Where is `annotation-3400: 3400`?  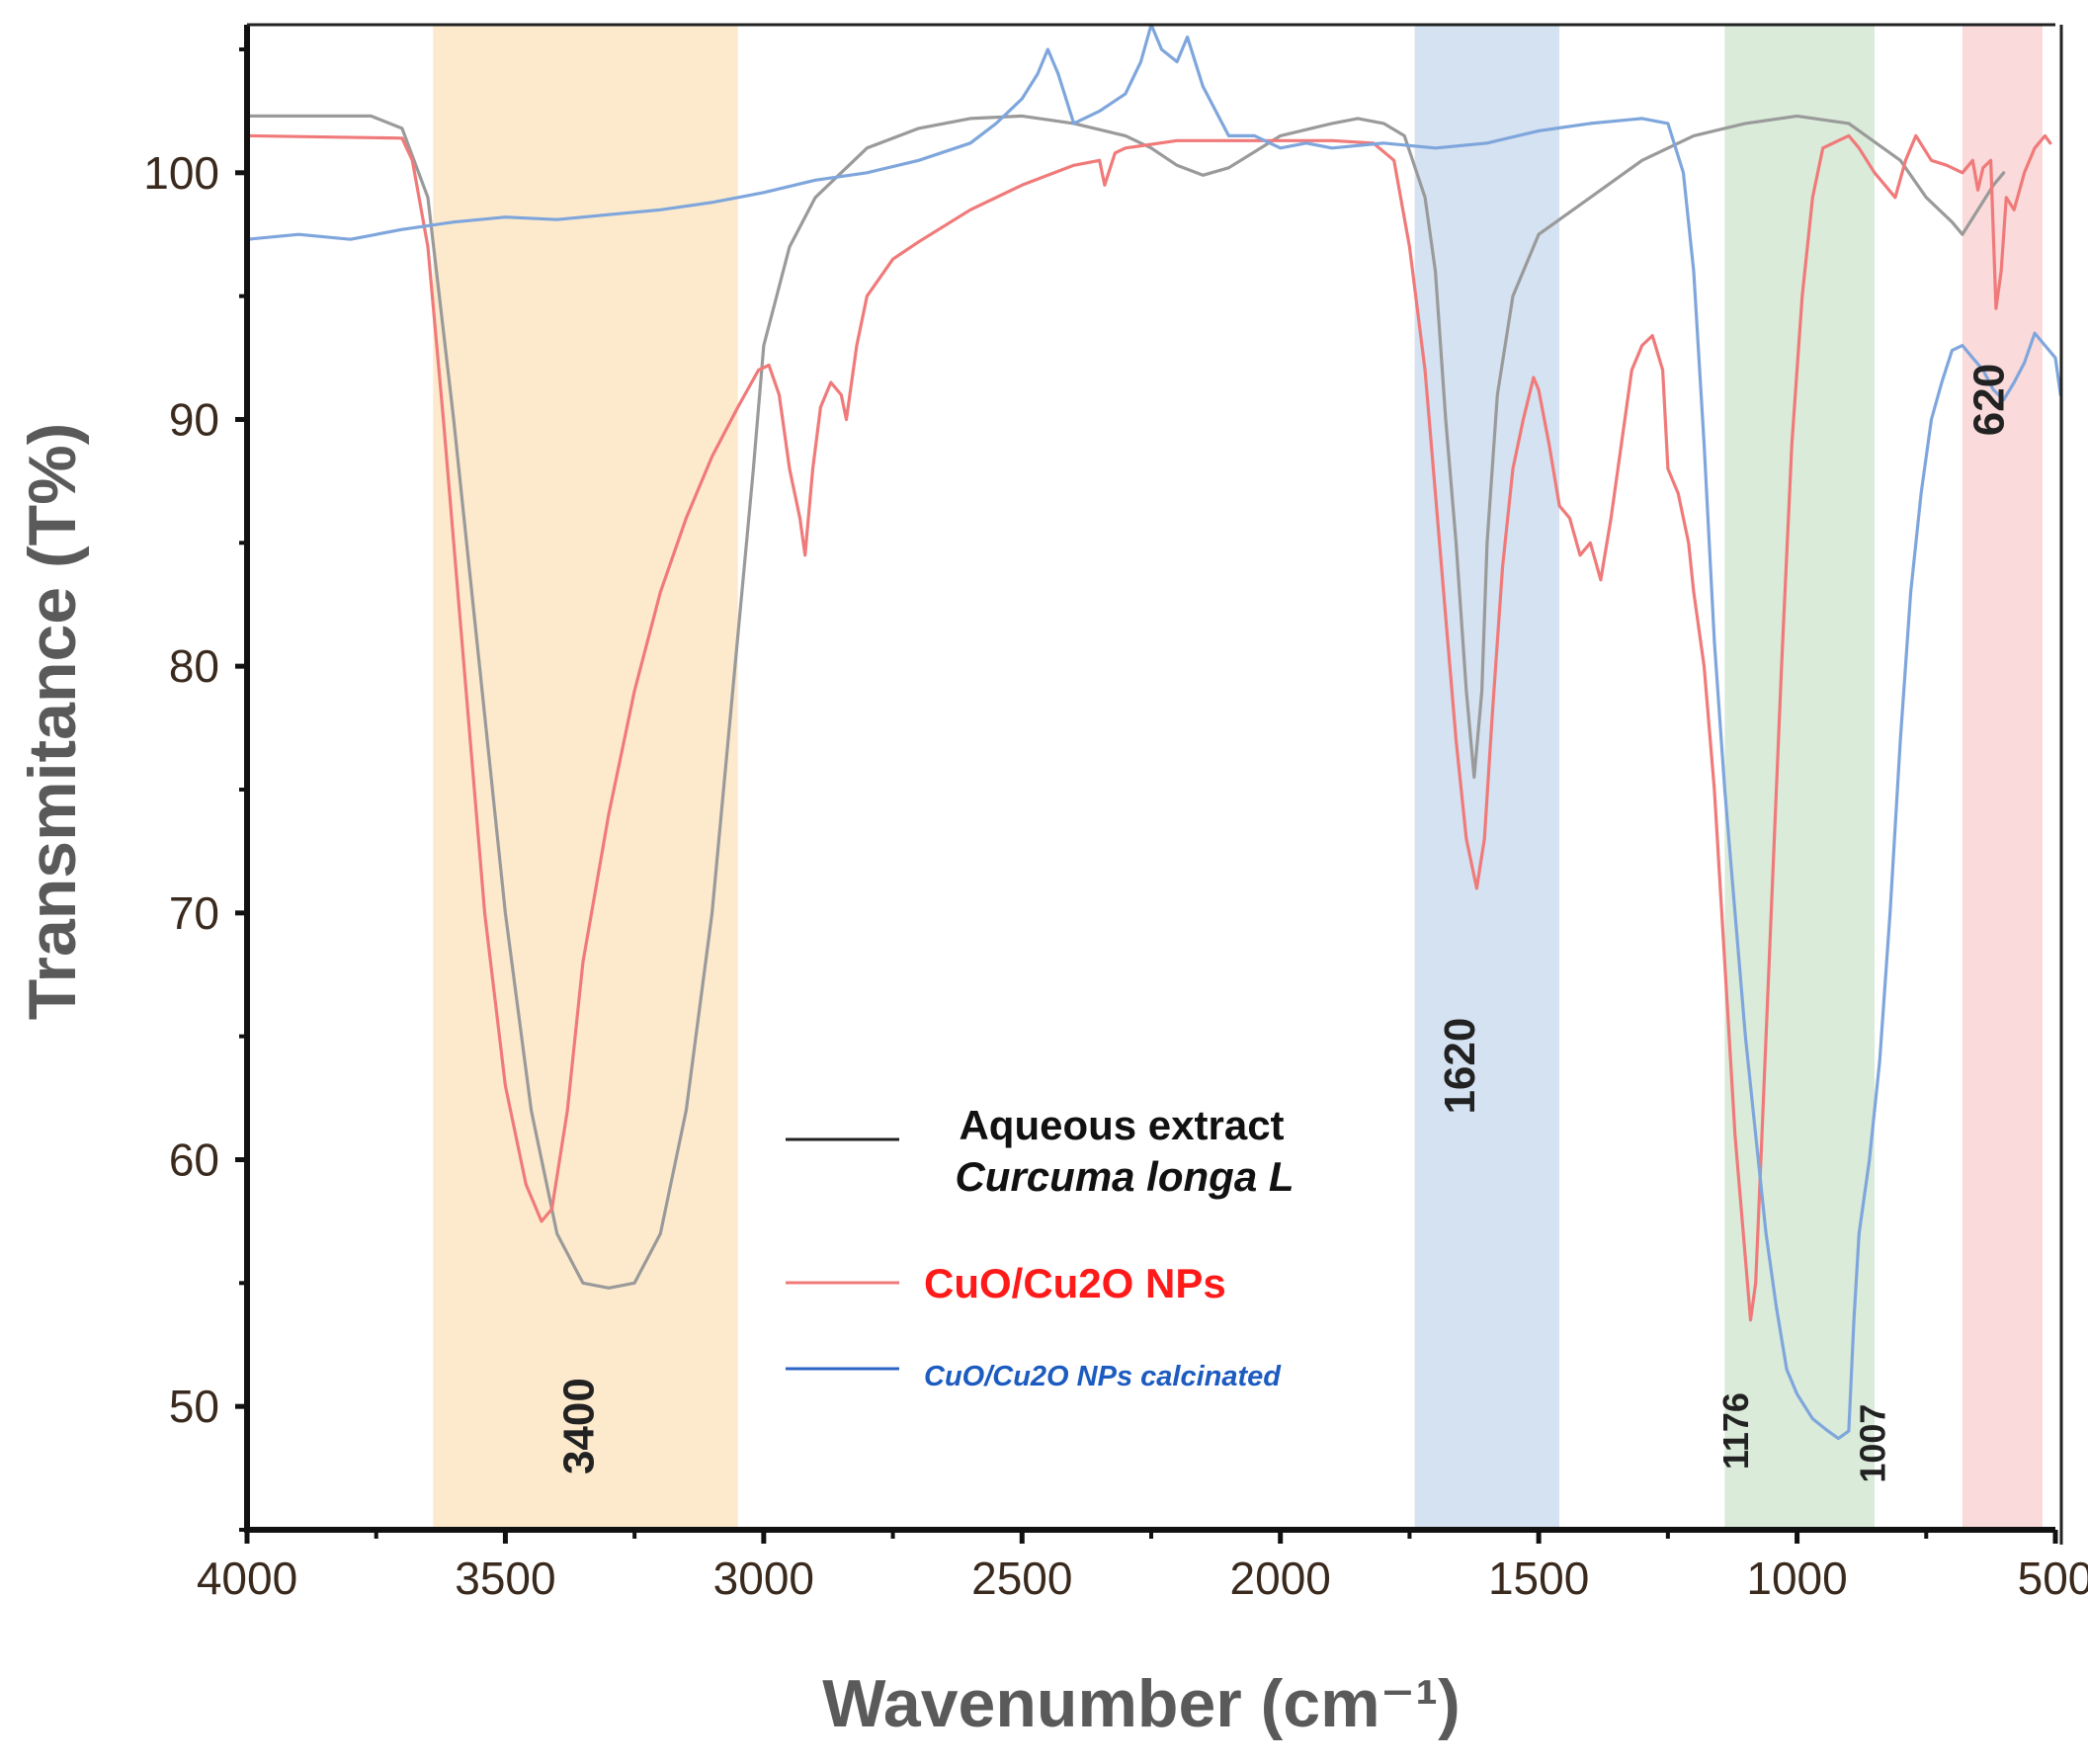
annotation-3400: 3400 is located at coordinates (578, 1426).